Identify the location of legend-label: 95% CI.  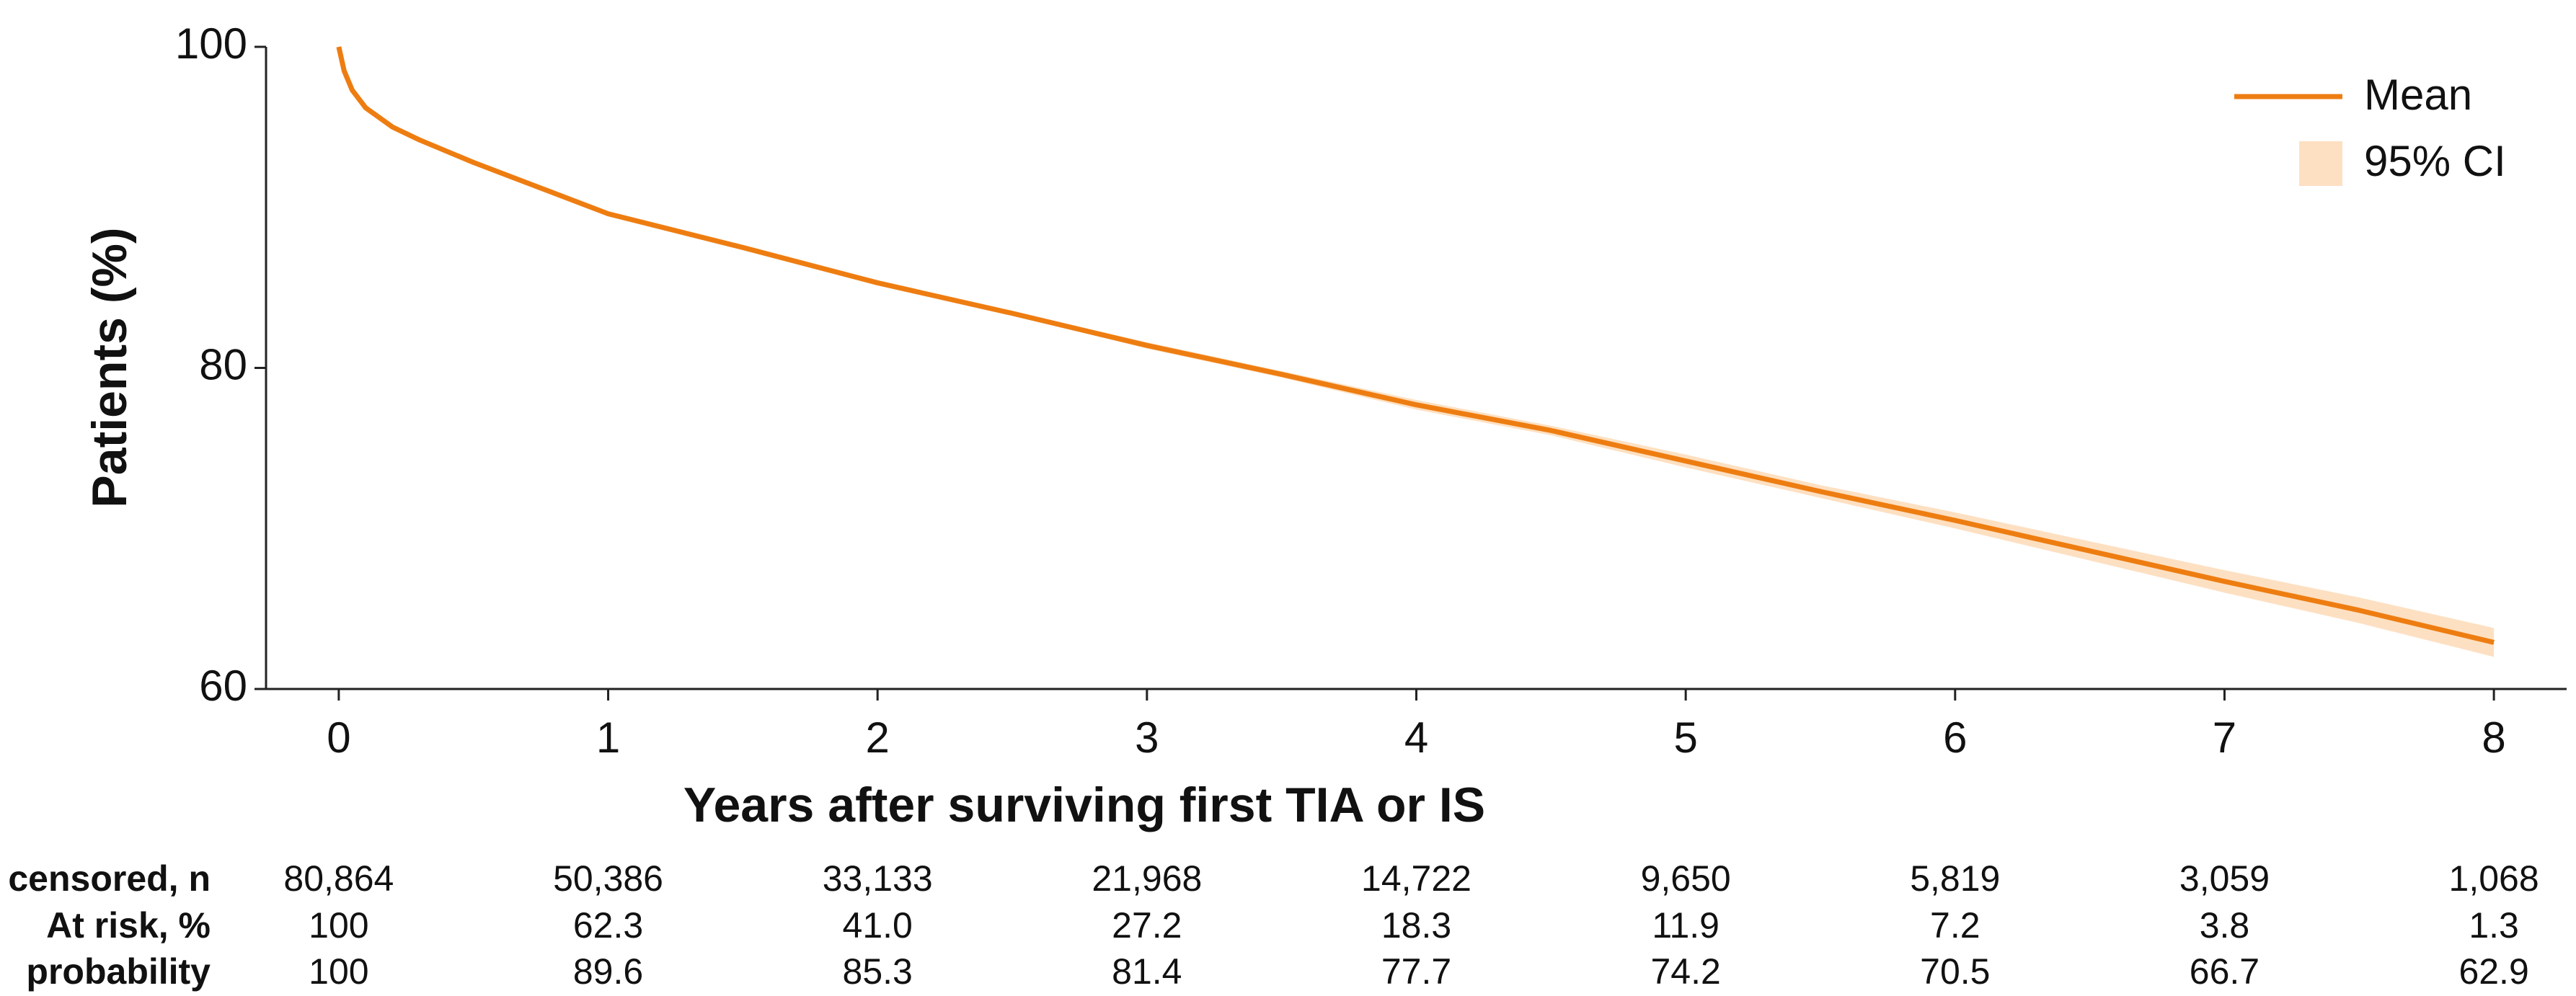
(2435, 161).